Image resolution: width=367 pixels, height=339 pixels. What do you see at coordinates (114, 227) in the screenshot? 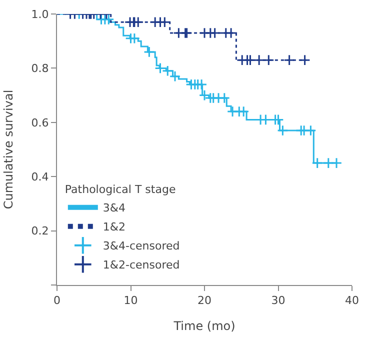
I see `legend-label: 1&2` at bounding box center [114, 227].